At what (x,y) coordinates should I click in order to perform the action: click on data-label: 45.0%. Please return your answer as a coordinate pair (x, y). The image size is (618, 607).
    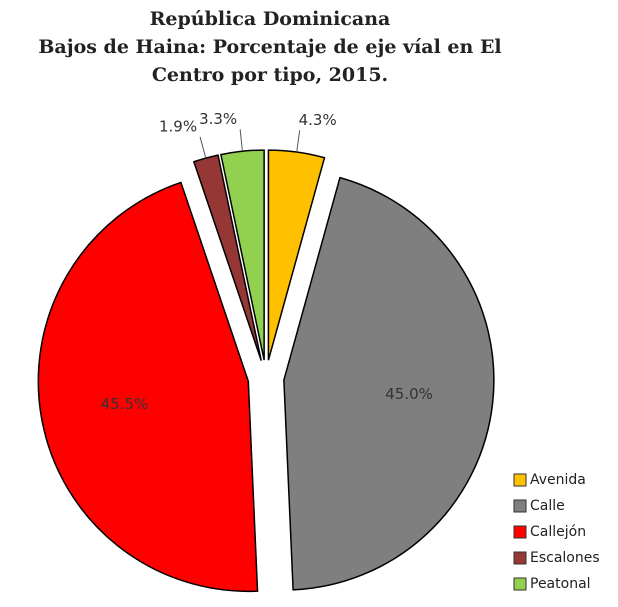
    Looking at the image, I should click on (409, 394).